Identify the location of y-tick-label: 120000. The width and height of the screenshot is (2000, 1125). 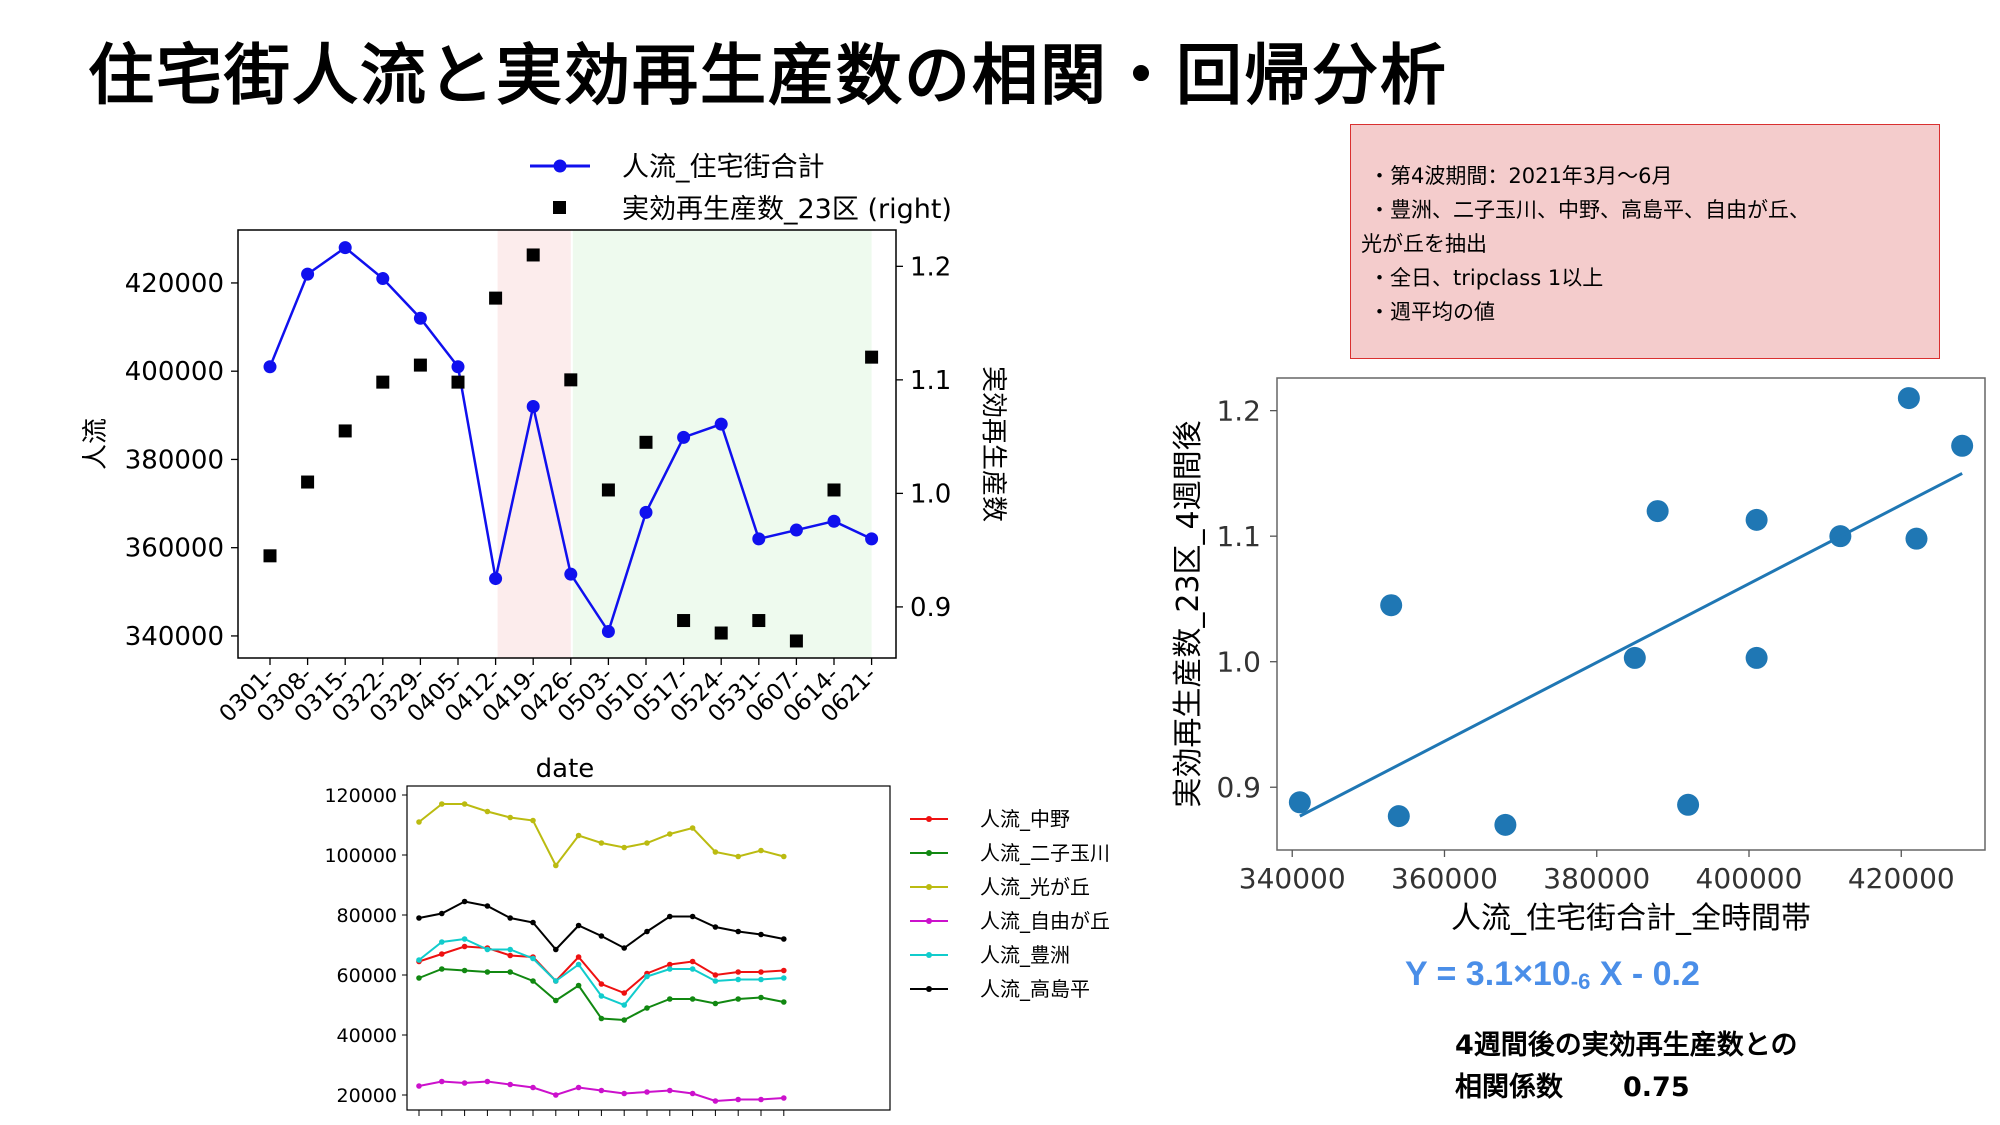
(360, 796).